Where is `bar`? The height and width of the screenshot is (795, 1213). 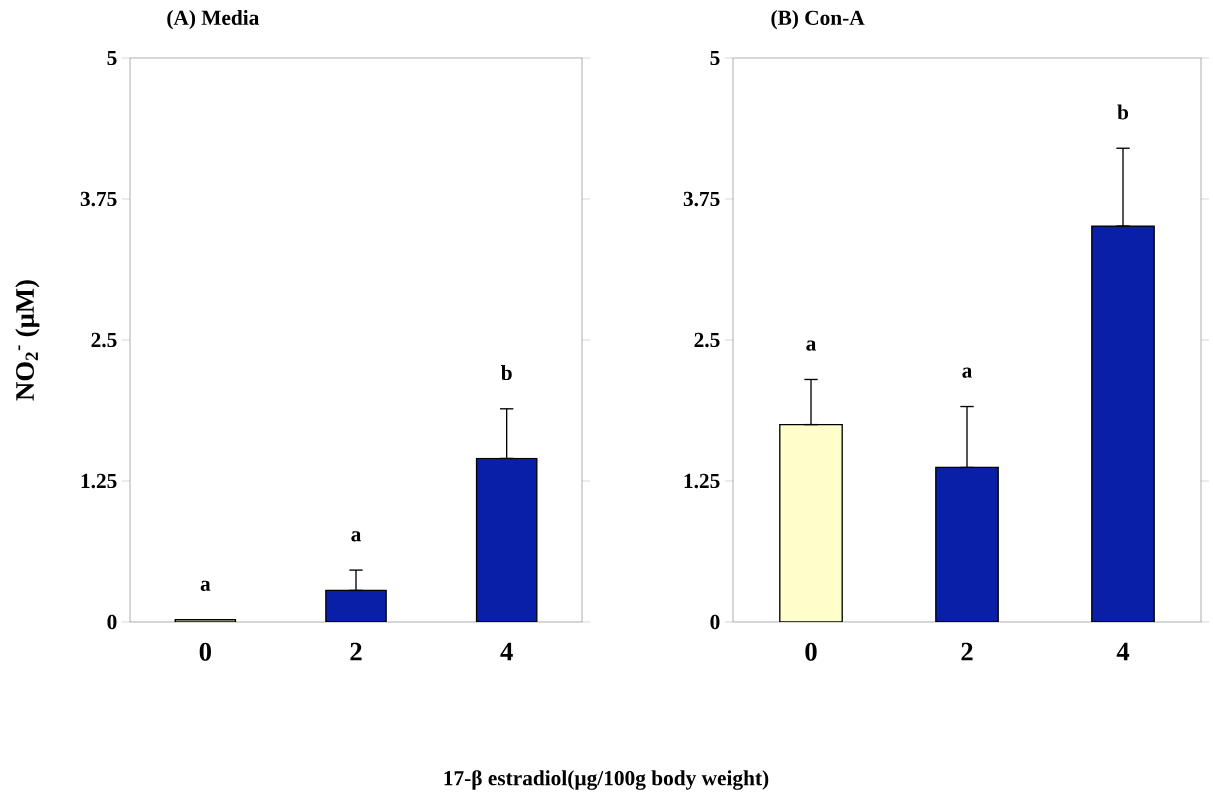 bar is located at coordinates (1123, 423).